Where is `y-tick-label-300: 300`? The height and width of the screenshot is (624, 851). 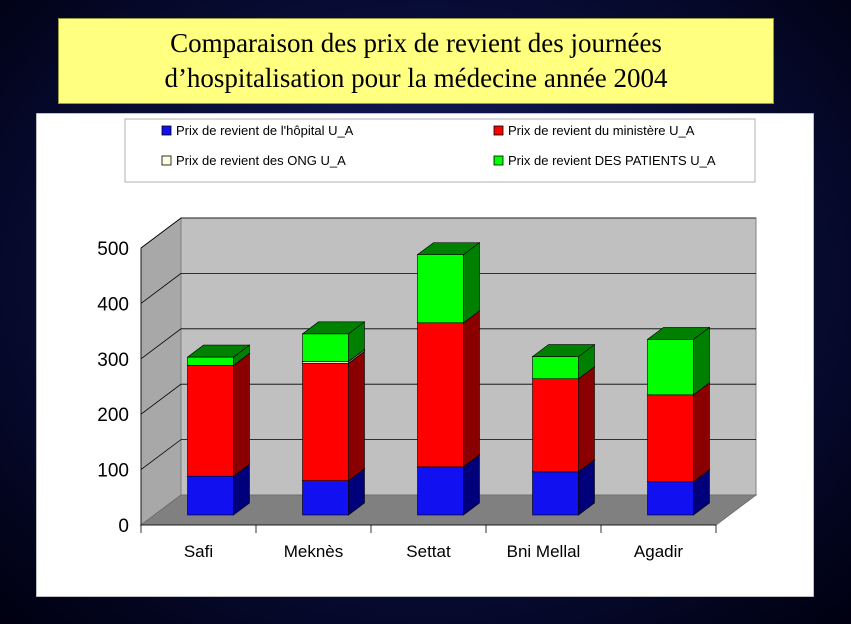 y-tick-label-300: 300 is located at coordinates (113, 360).